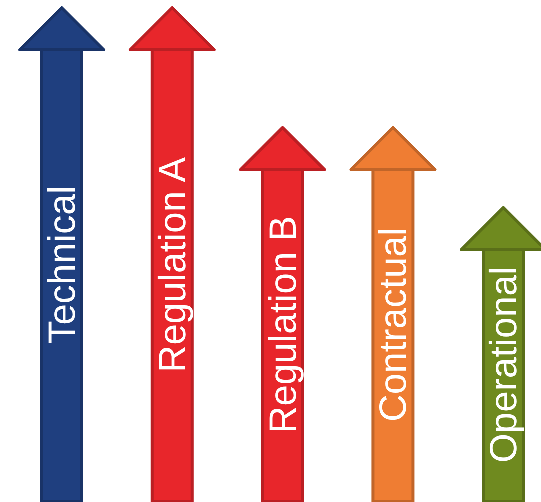 The height and width of the screenshot is (502, 541). I want to click on x-tick-label: Operational, so click(505, 365).